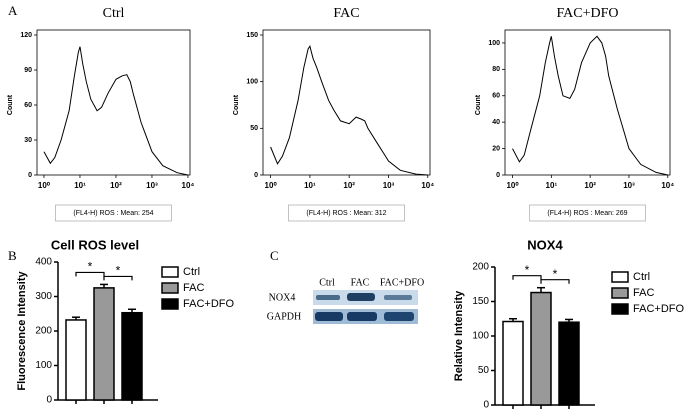 This screenshot has height=412, width=685. I want to click on chart-title: FAC, so click(346, 13).